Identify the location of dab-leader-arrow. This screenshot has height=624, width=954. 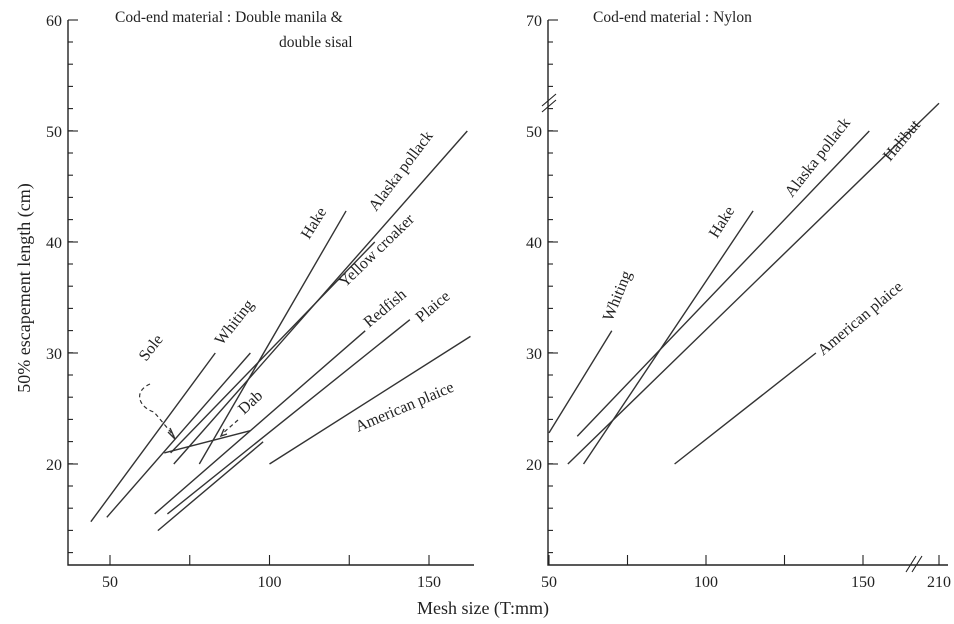
(230, 427).